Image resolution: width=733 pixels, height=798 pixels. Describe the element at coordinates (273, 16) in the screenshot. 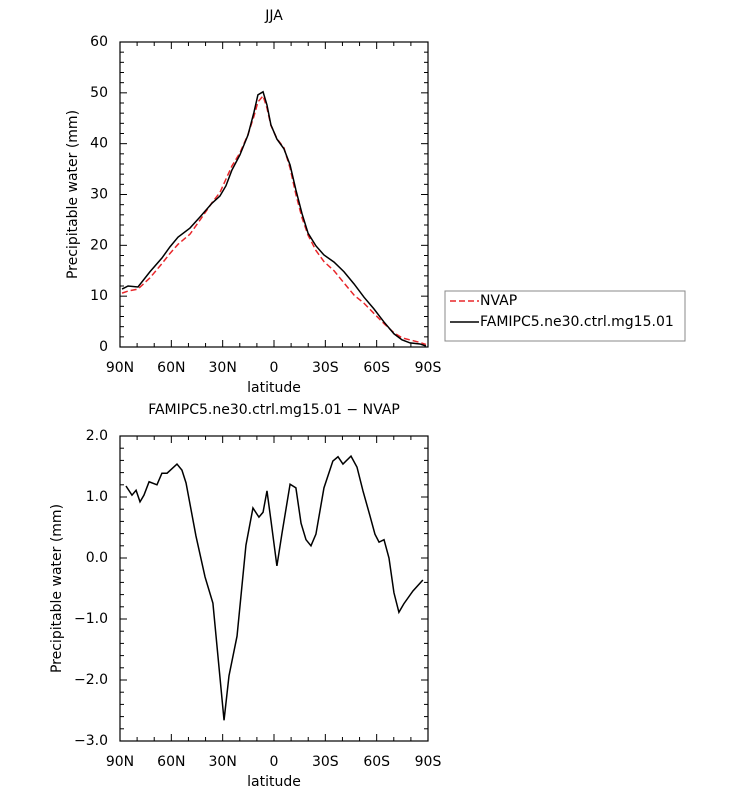

I see `chart-title: JJA` at that location.